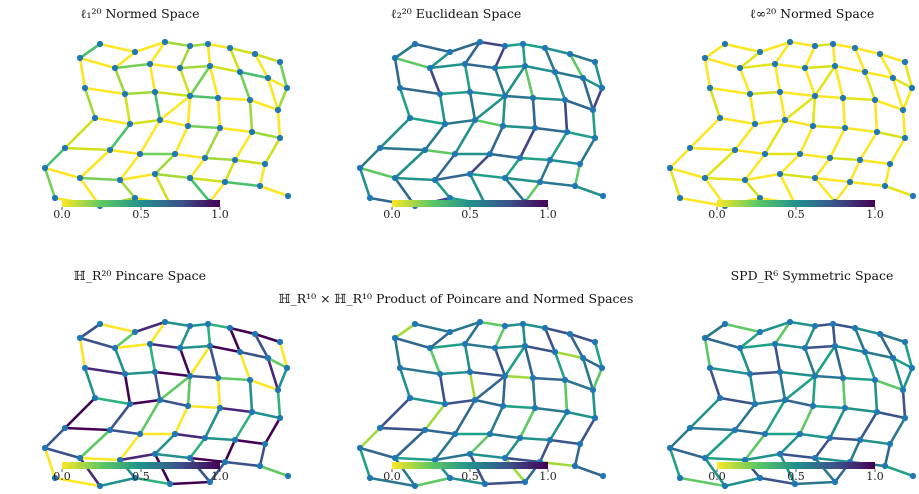  I want to click on panel-title: SPD_R⁶ Symmetric Space, so click(812, 275).